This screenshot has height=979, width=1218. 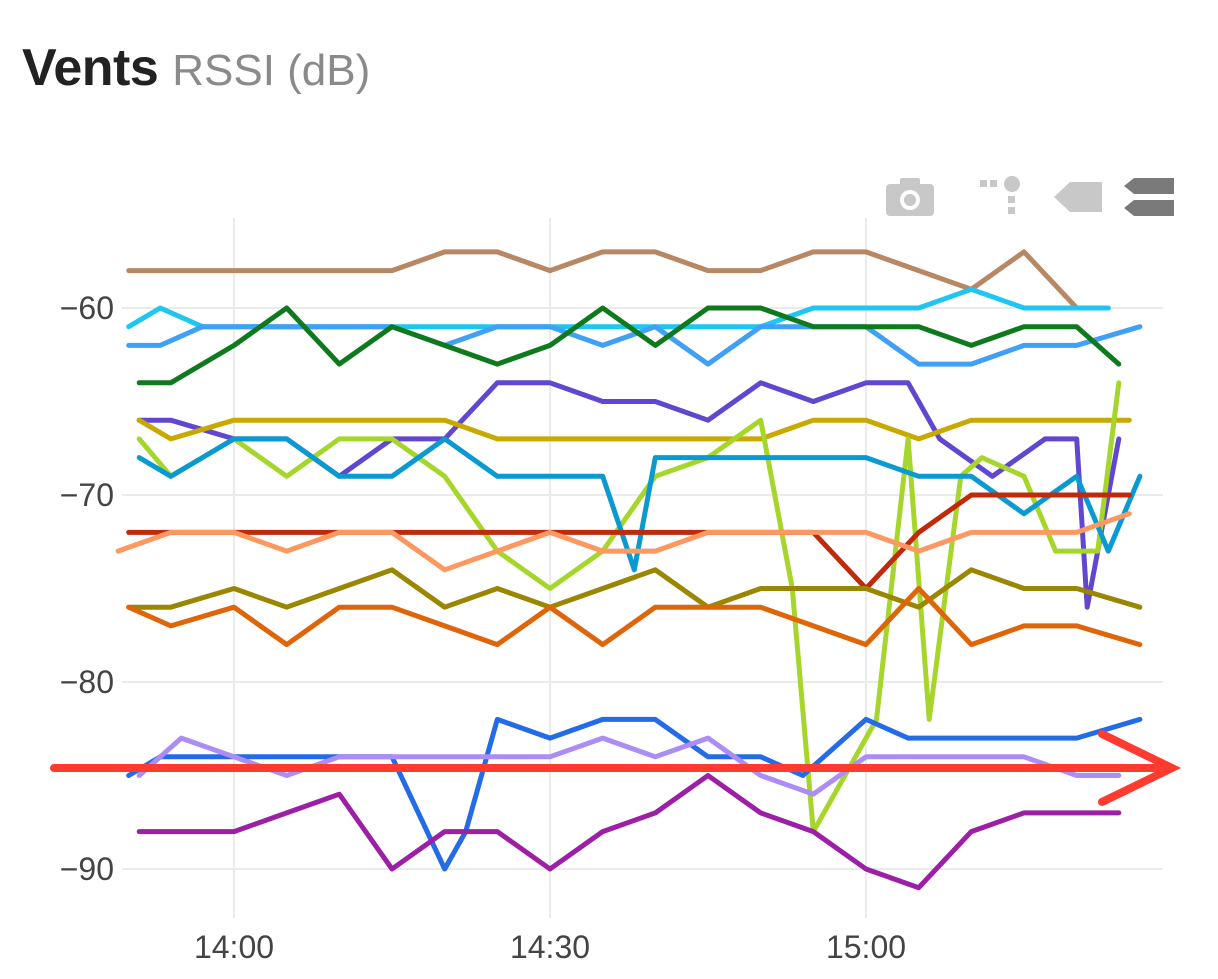 What do you see at coordinates (550, 947) in the screenshot?
I see `x-tick-label: 14:30` at bounding box center [550, 947].